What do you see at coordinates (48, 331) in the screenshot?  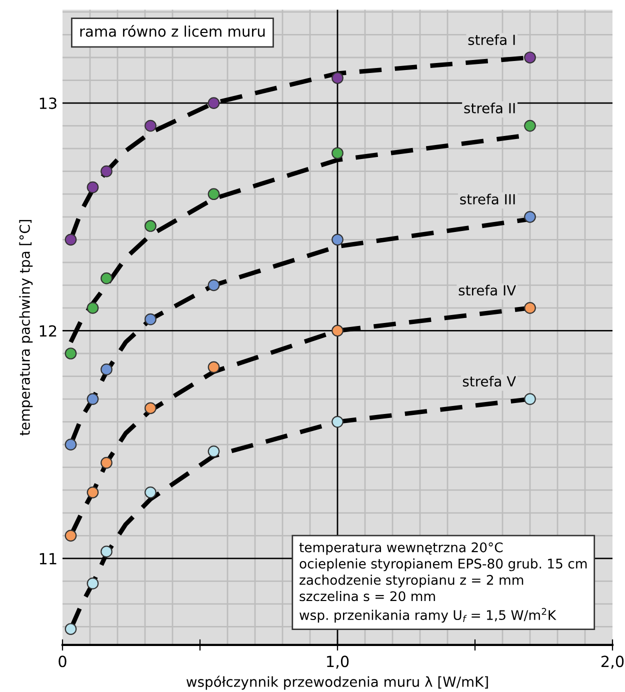 I see `y-tick-label: 12` at bounding box center [48, 331].